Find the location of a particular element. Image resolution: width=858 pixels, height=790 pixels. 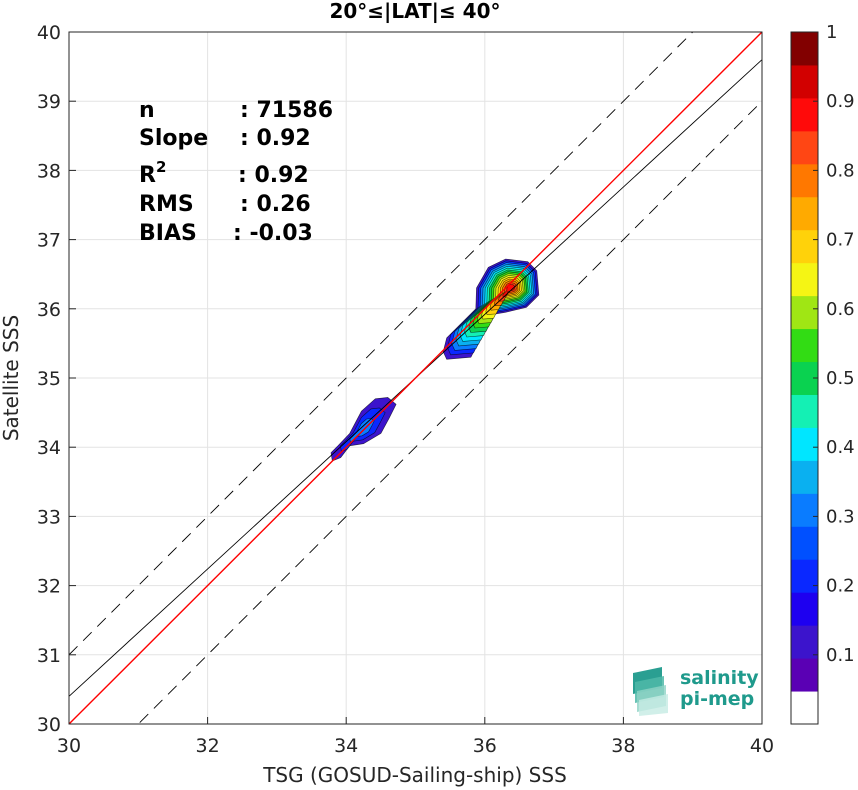

chart-title: 20°≤|LAT|≤ 40° is located at coordinates (414, 11).